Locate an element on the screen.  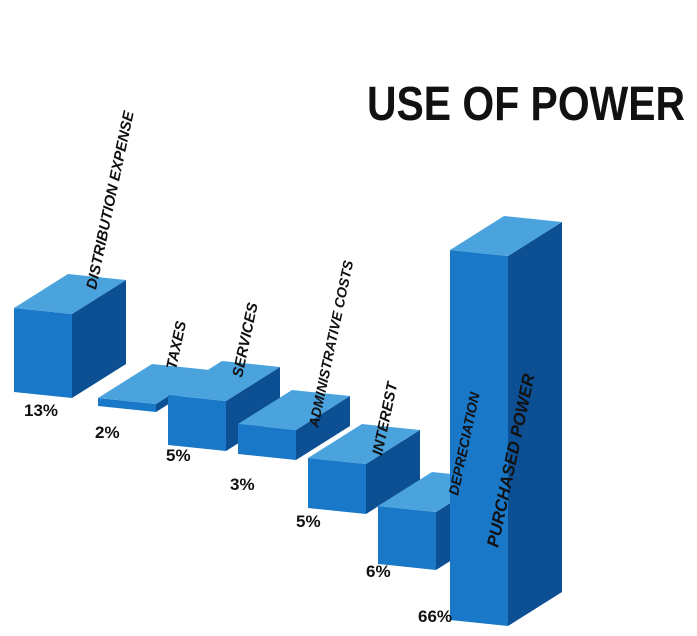
category-label: DISTRIBUTION EXPENSE is located at coordinates (110, 200).